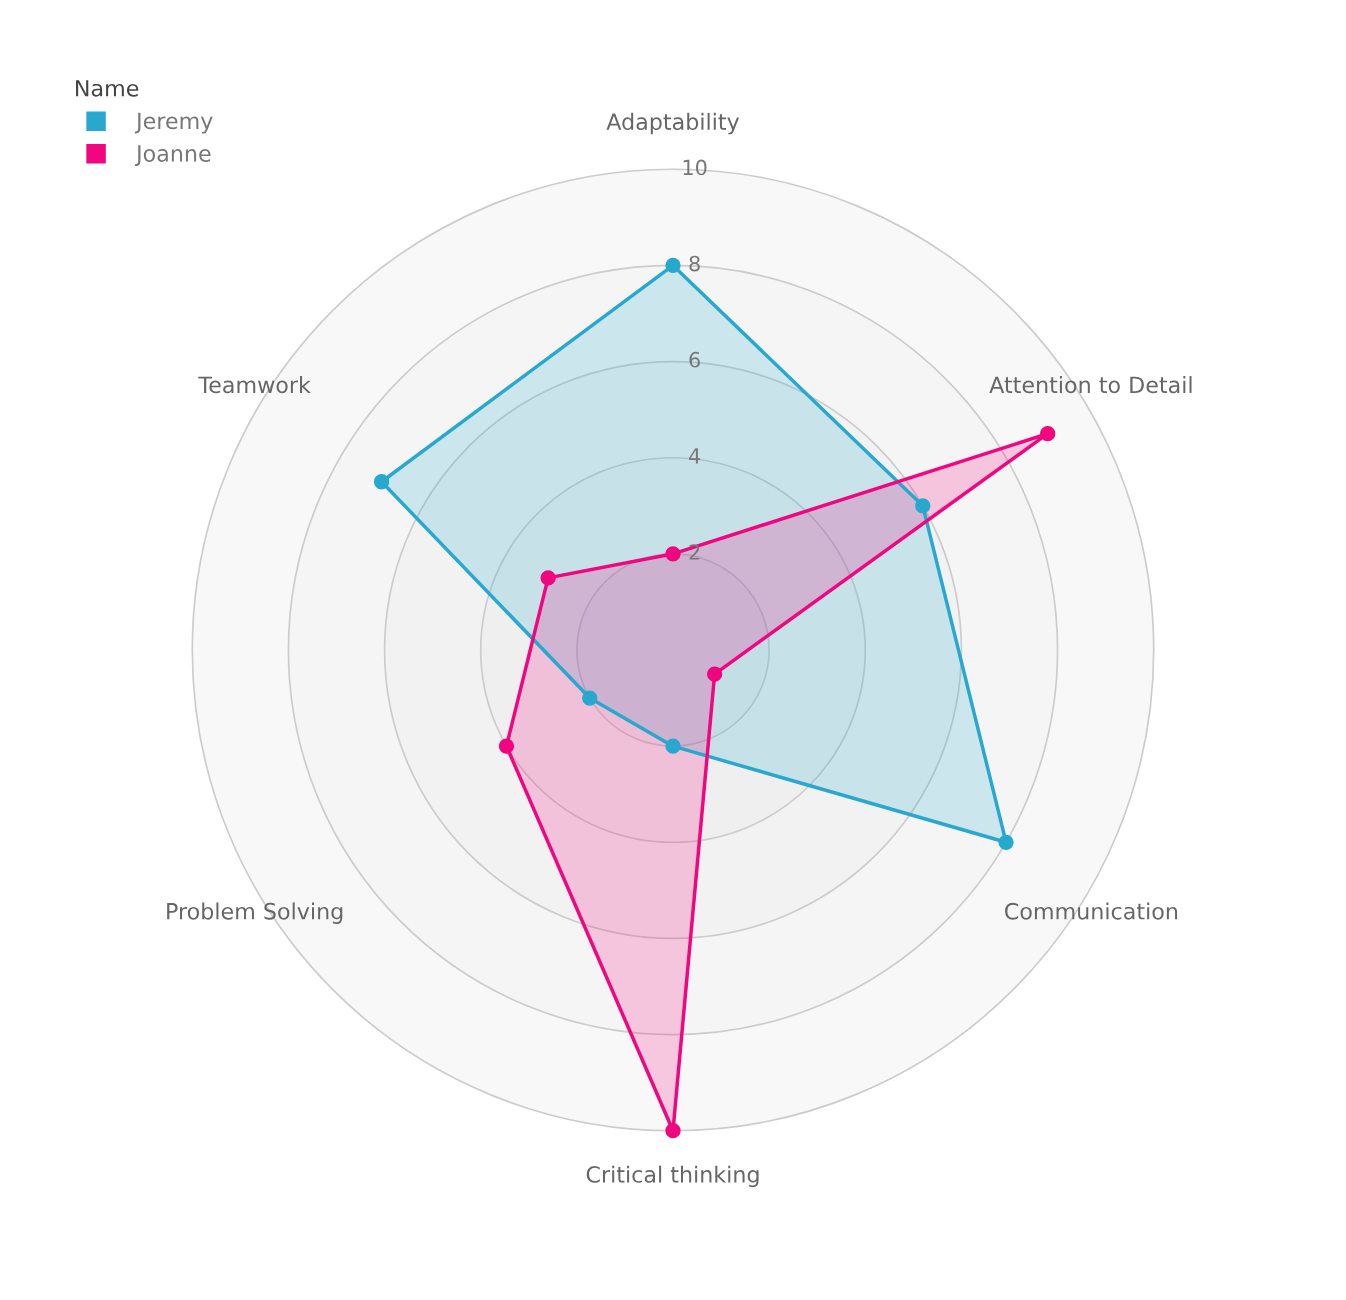  I want to click on spoke-label: Critical thinking, so click(672, 1176).